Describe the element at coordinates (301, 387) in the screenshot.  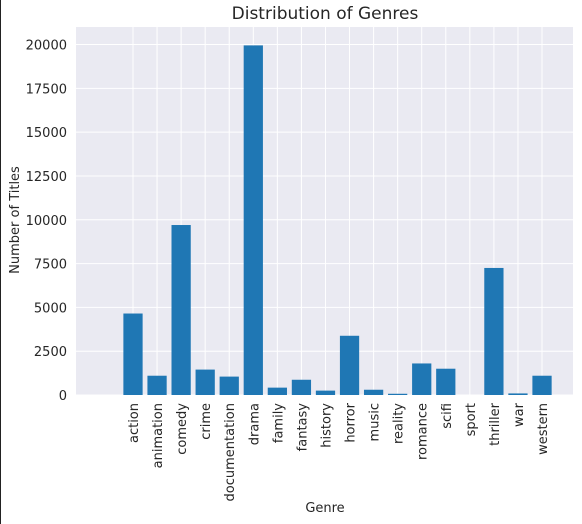
I see `bar-fantasy` at that location.